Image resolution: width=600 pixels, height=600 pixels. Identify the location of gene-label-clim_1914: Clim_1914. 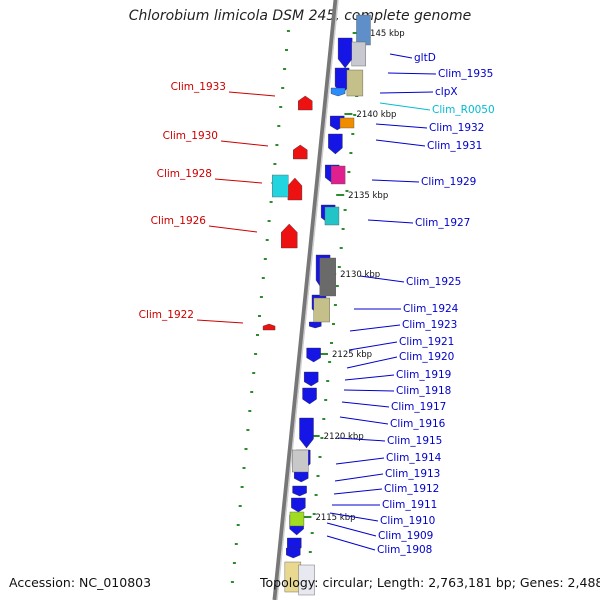
(414, 458).